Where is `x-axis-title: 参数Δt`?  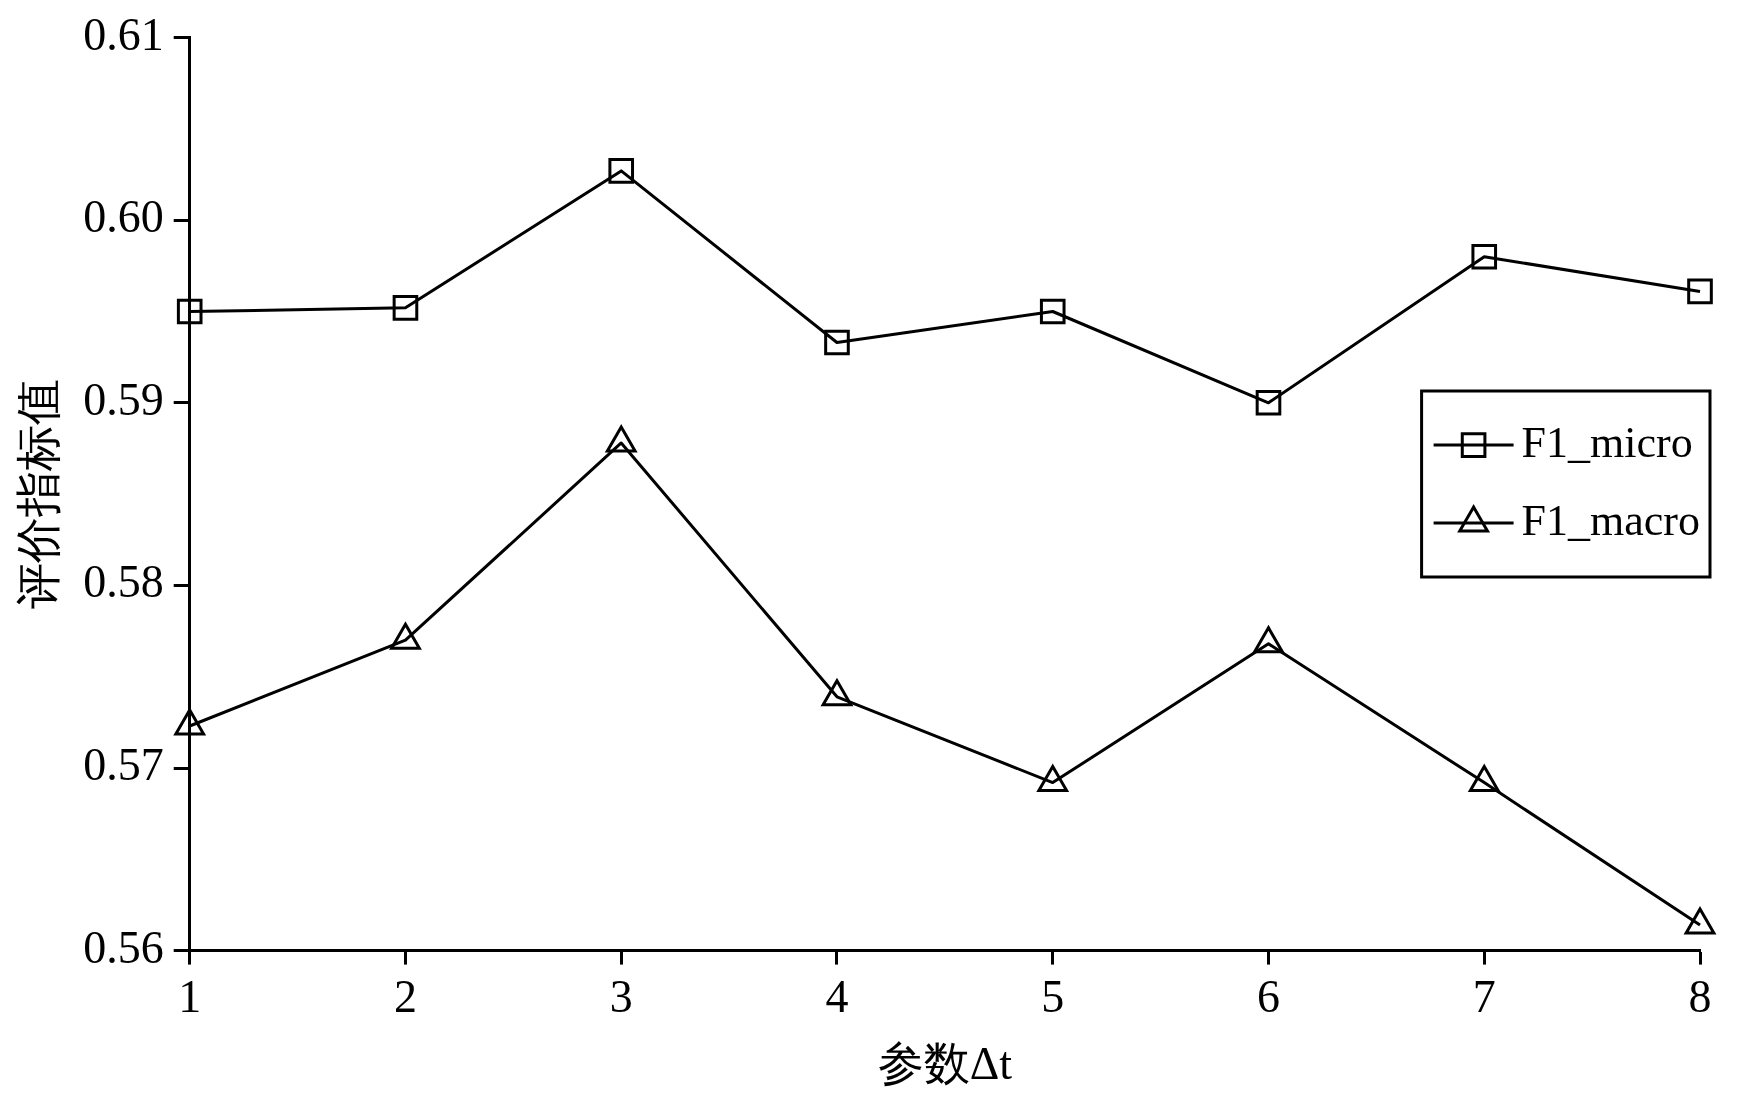
x-axis-title: 参数Δt is located at coordinates (945, 1064).